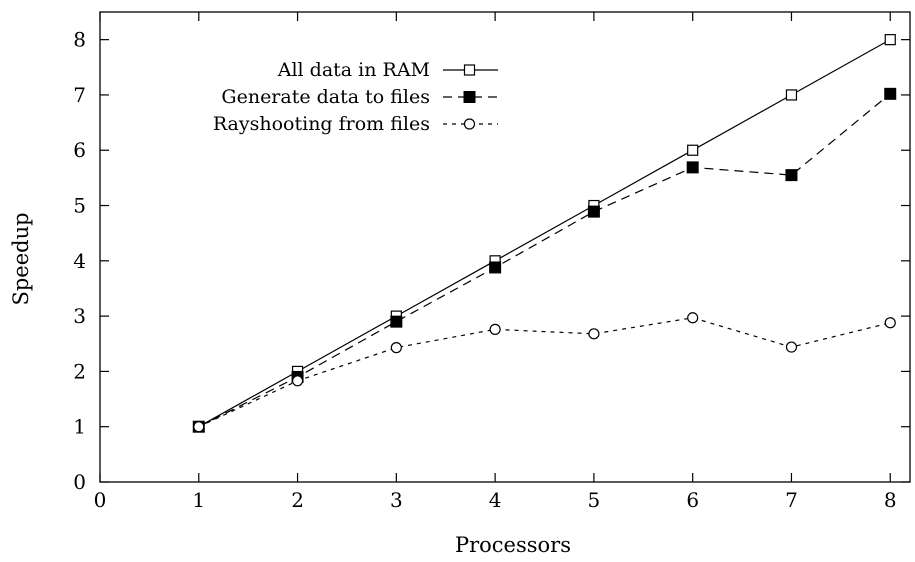 The width and height of the screenshot is (915, 562). I want to click on x-tick-label: 6, so click(692, 500).